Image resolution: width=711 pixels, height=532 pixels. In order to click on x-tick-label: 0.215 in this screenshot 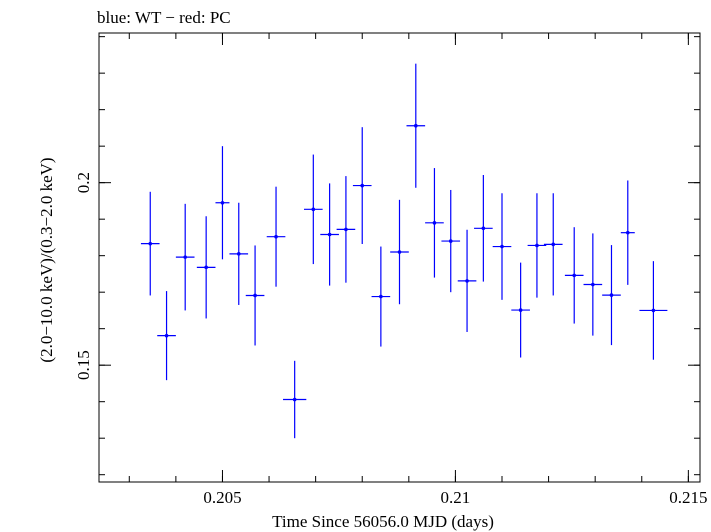, I will do `click(688, 497)`.